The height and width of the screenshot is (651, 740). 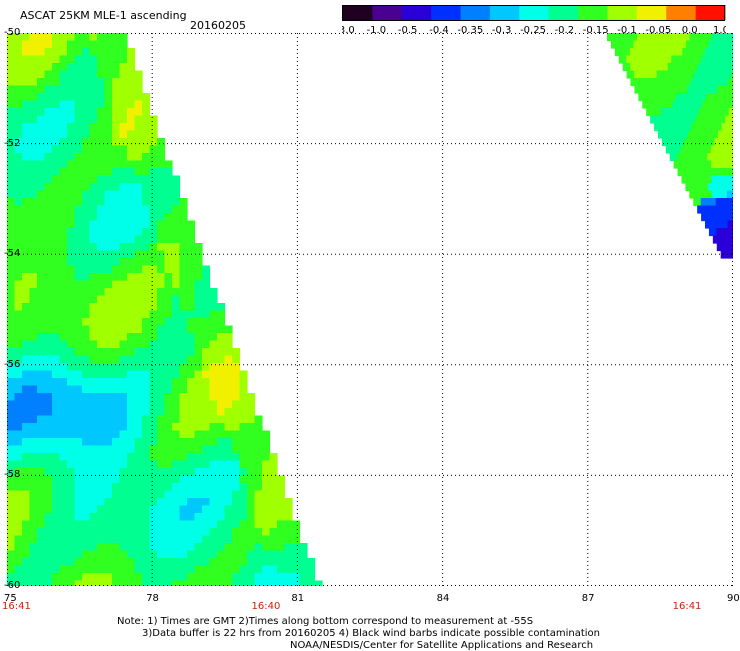 I want to click on lon-tick-label: 84, so click(x=443, y=599).